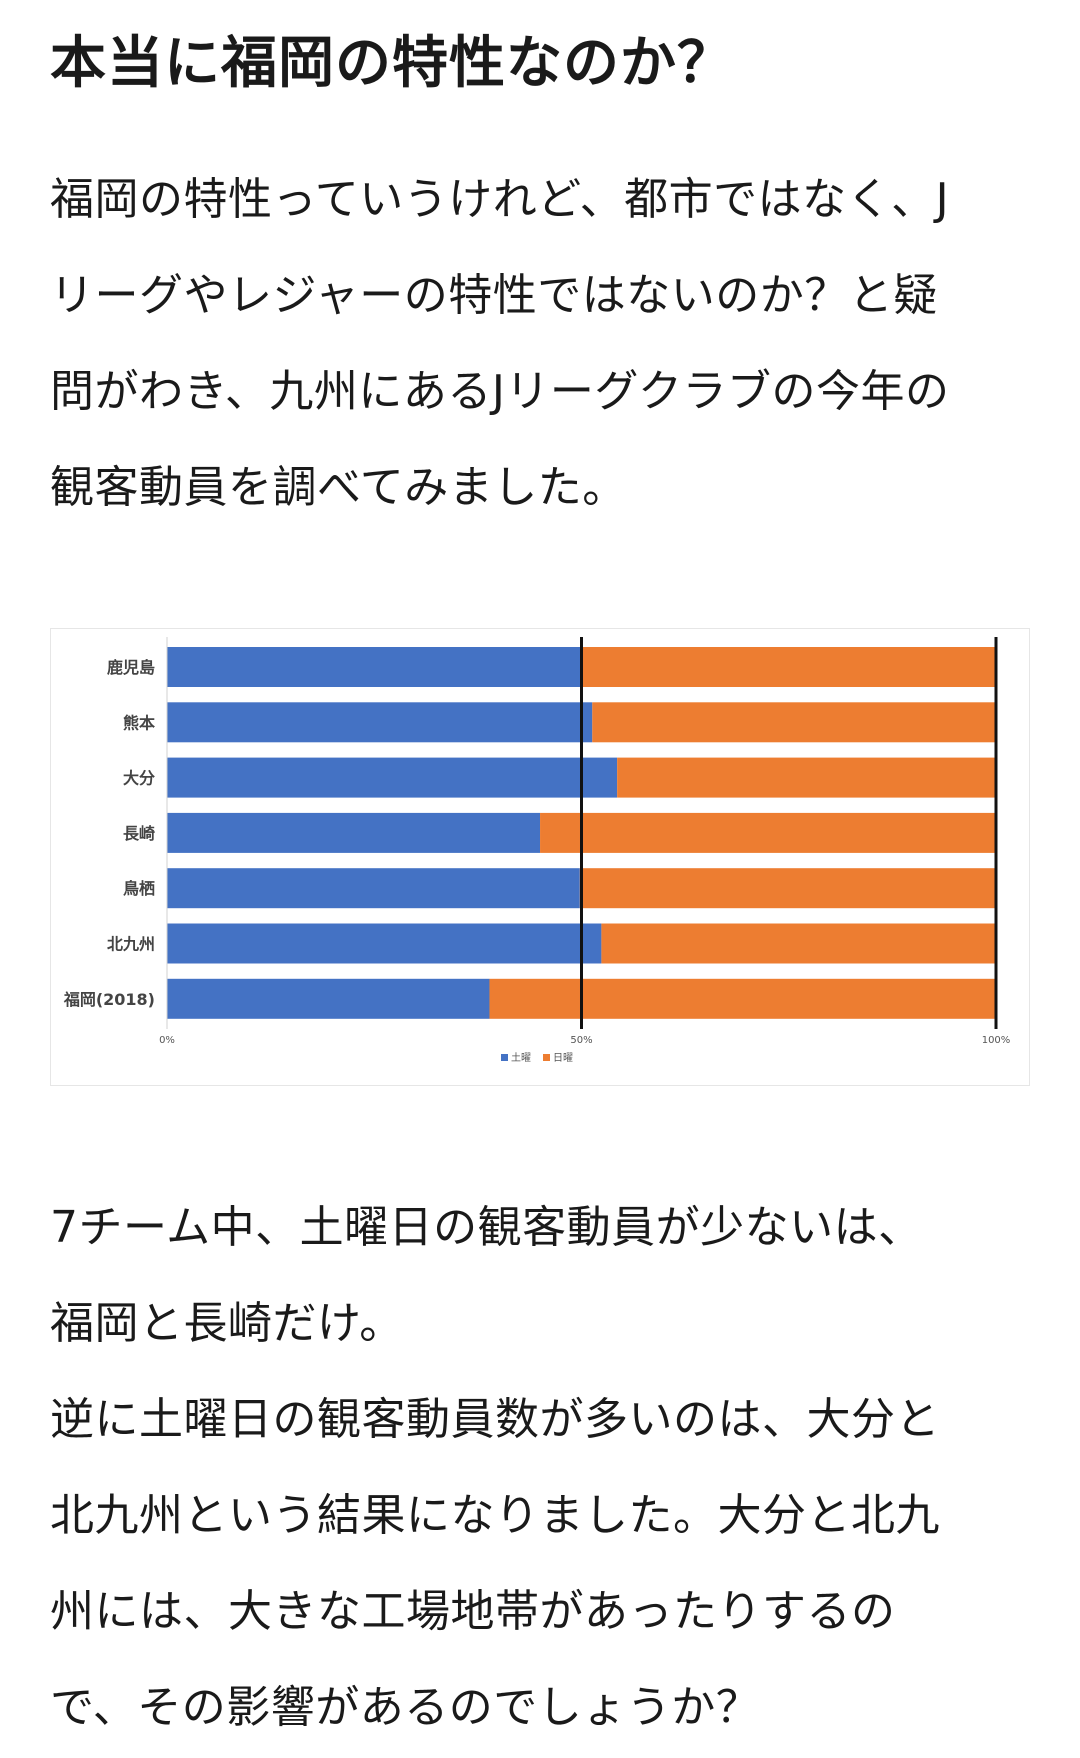 The image size is (1080, 1758). Describe the element at coordinates (338, 487) in the screenshot. I see `paragraph-line: 観客動員を調べてみました。` at that location.